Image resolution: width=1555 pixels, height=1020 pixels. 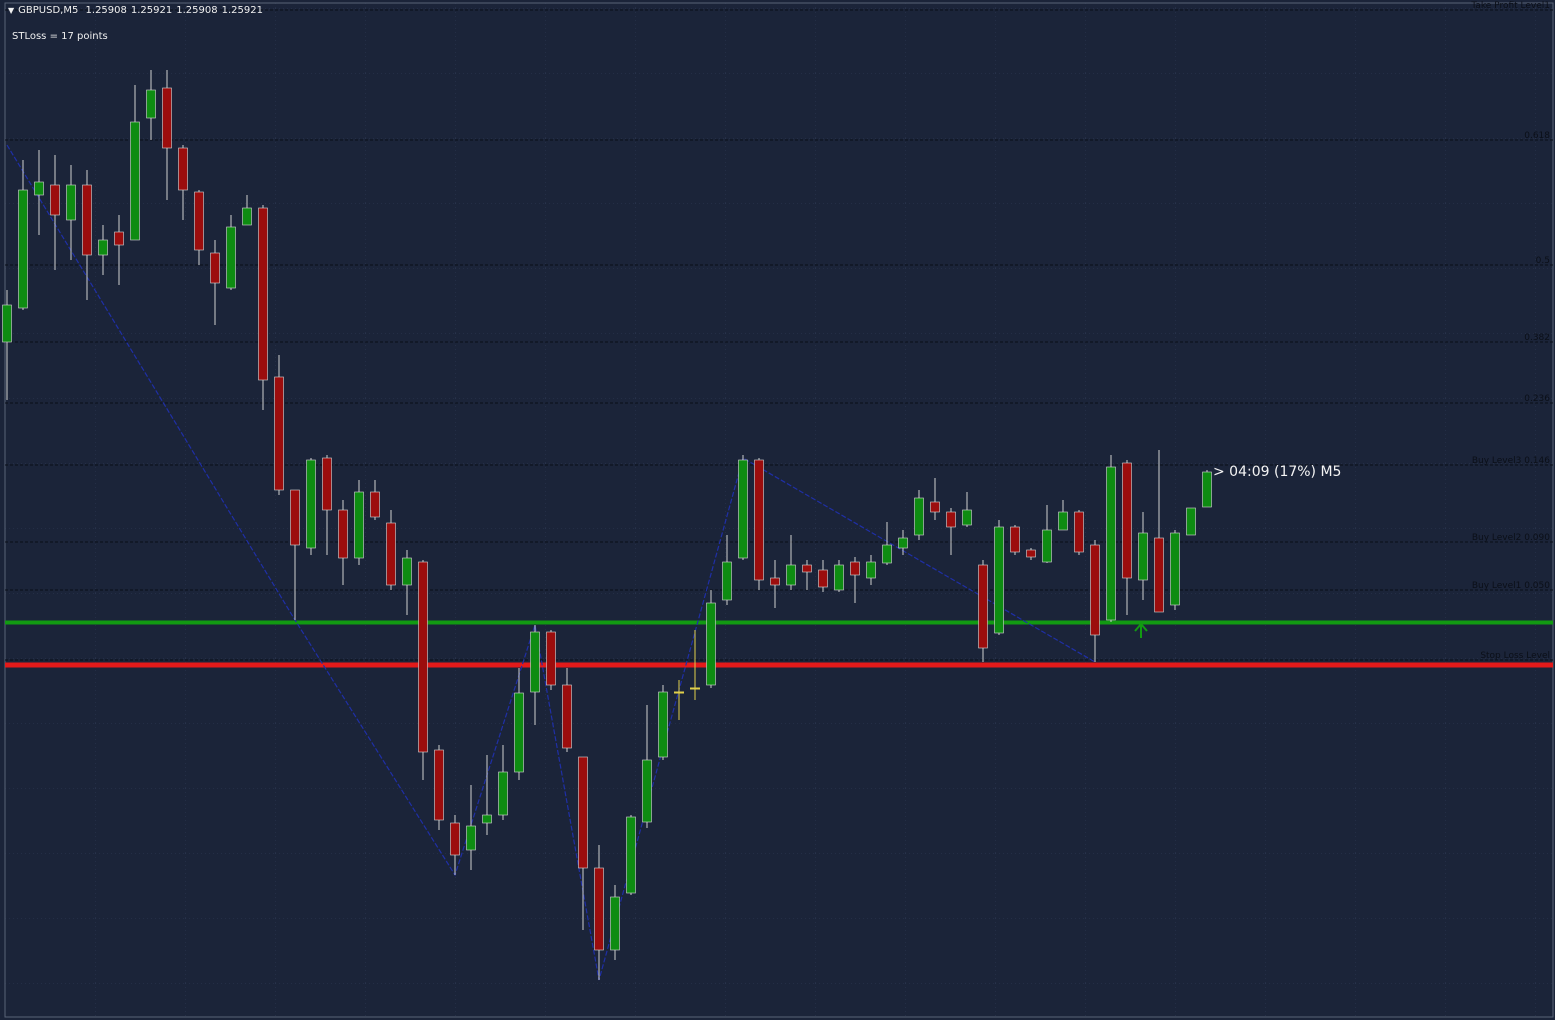 What do you see at coordinates (1141, 630) in the screenshot?
I see `buy-arrow` at bounding box center [1141, 630].